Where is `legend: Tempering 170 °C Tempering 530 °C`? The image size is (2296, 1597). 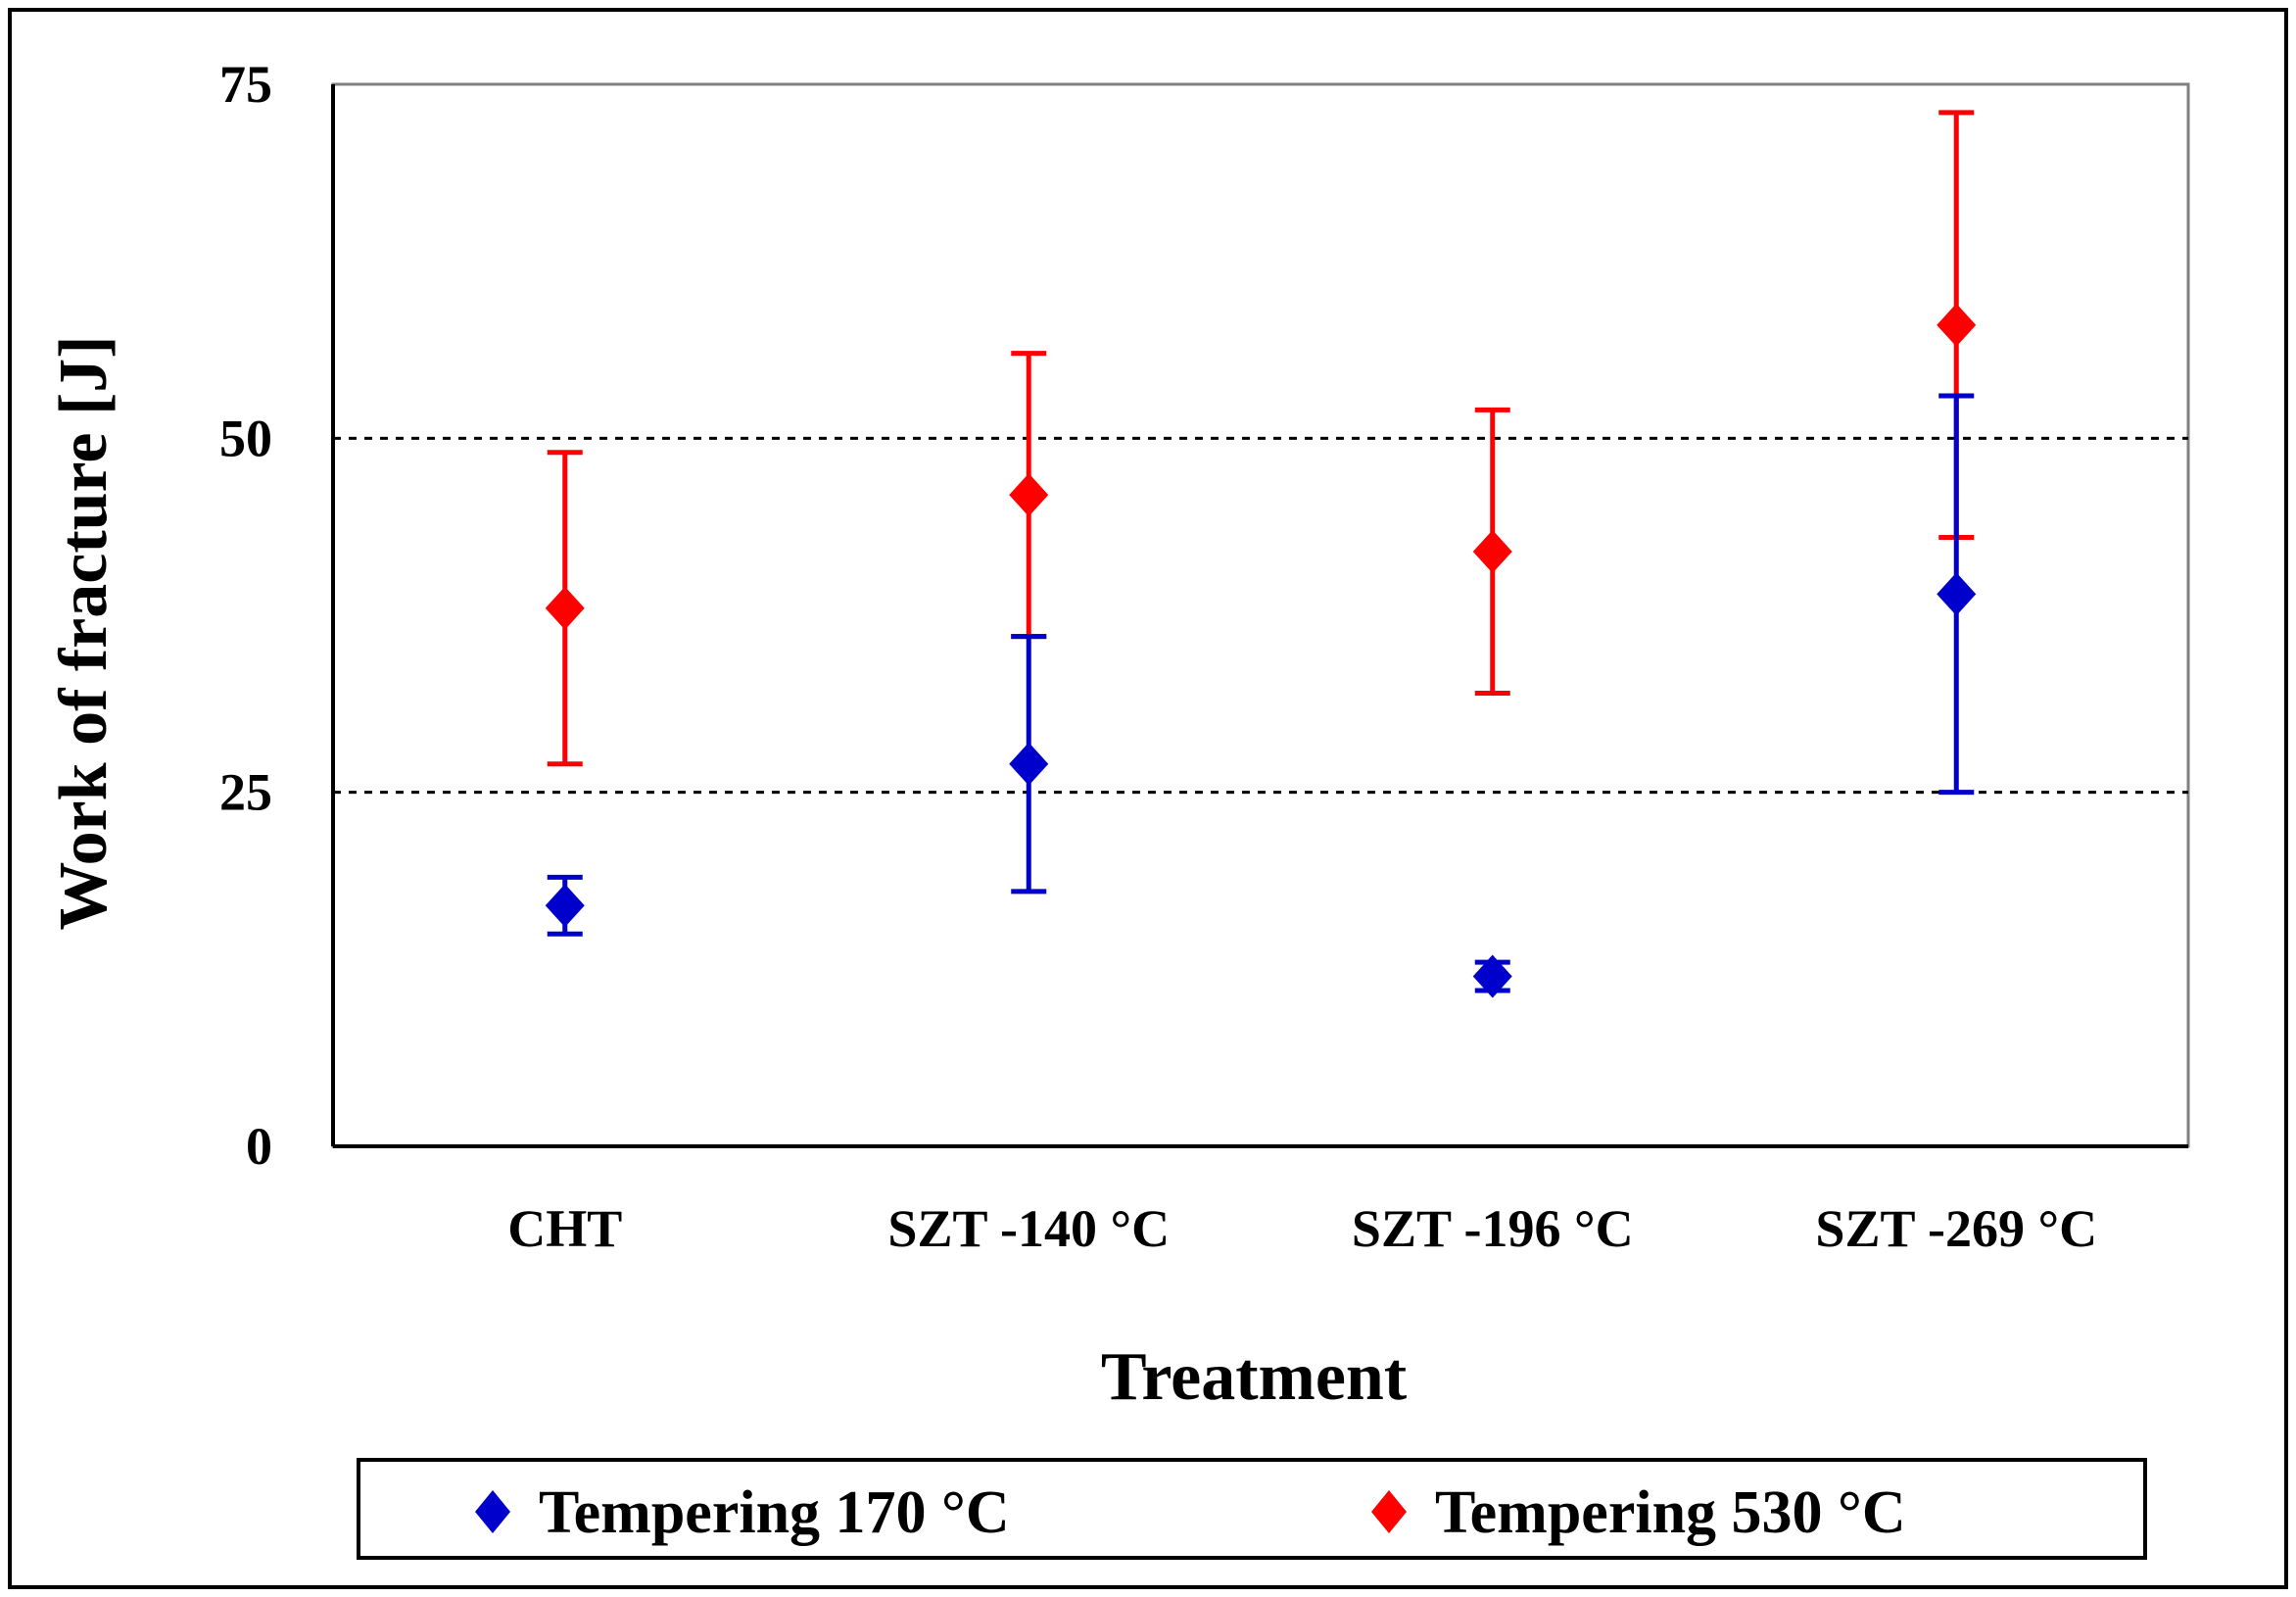 legend: Tempering 170 °C Tempering 530 °C is located at coordinates (1252, 1509).